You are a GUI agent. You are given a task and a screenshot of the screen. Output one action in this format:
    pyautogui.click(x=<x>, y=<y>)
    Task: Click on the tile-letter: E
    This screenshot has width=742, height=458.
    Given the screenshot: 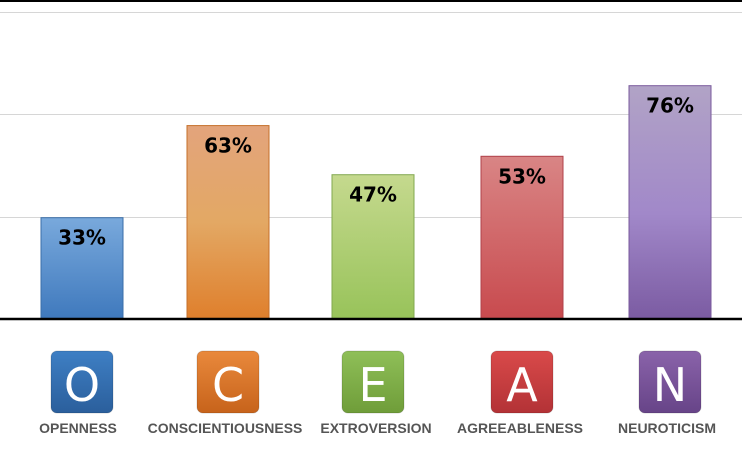 What is the action you would take?
    pyautogui.click(x=372, y=385)
    